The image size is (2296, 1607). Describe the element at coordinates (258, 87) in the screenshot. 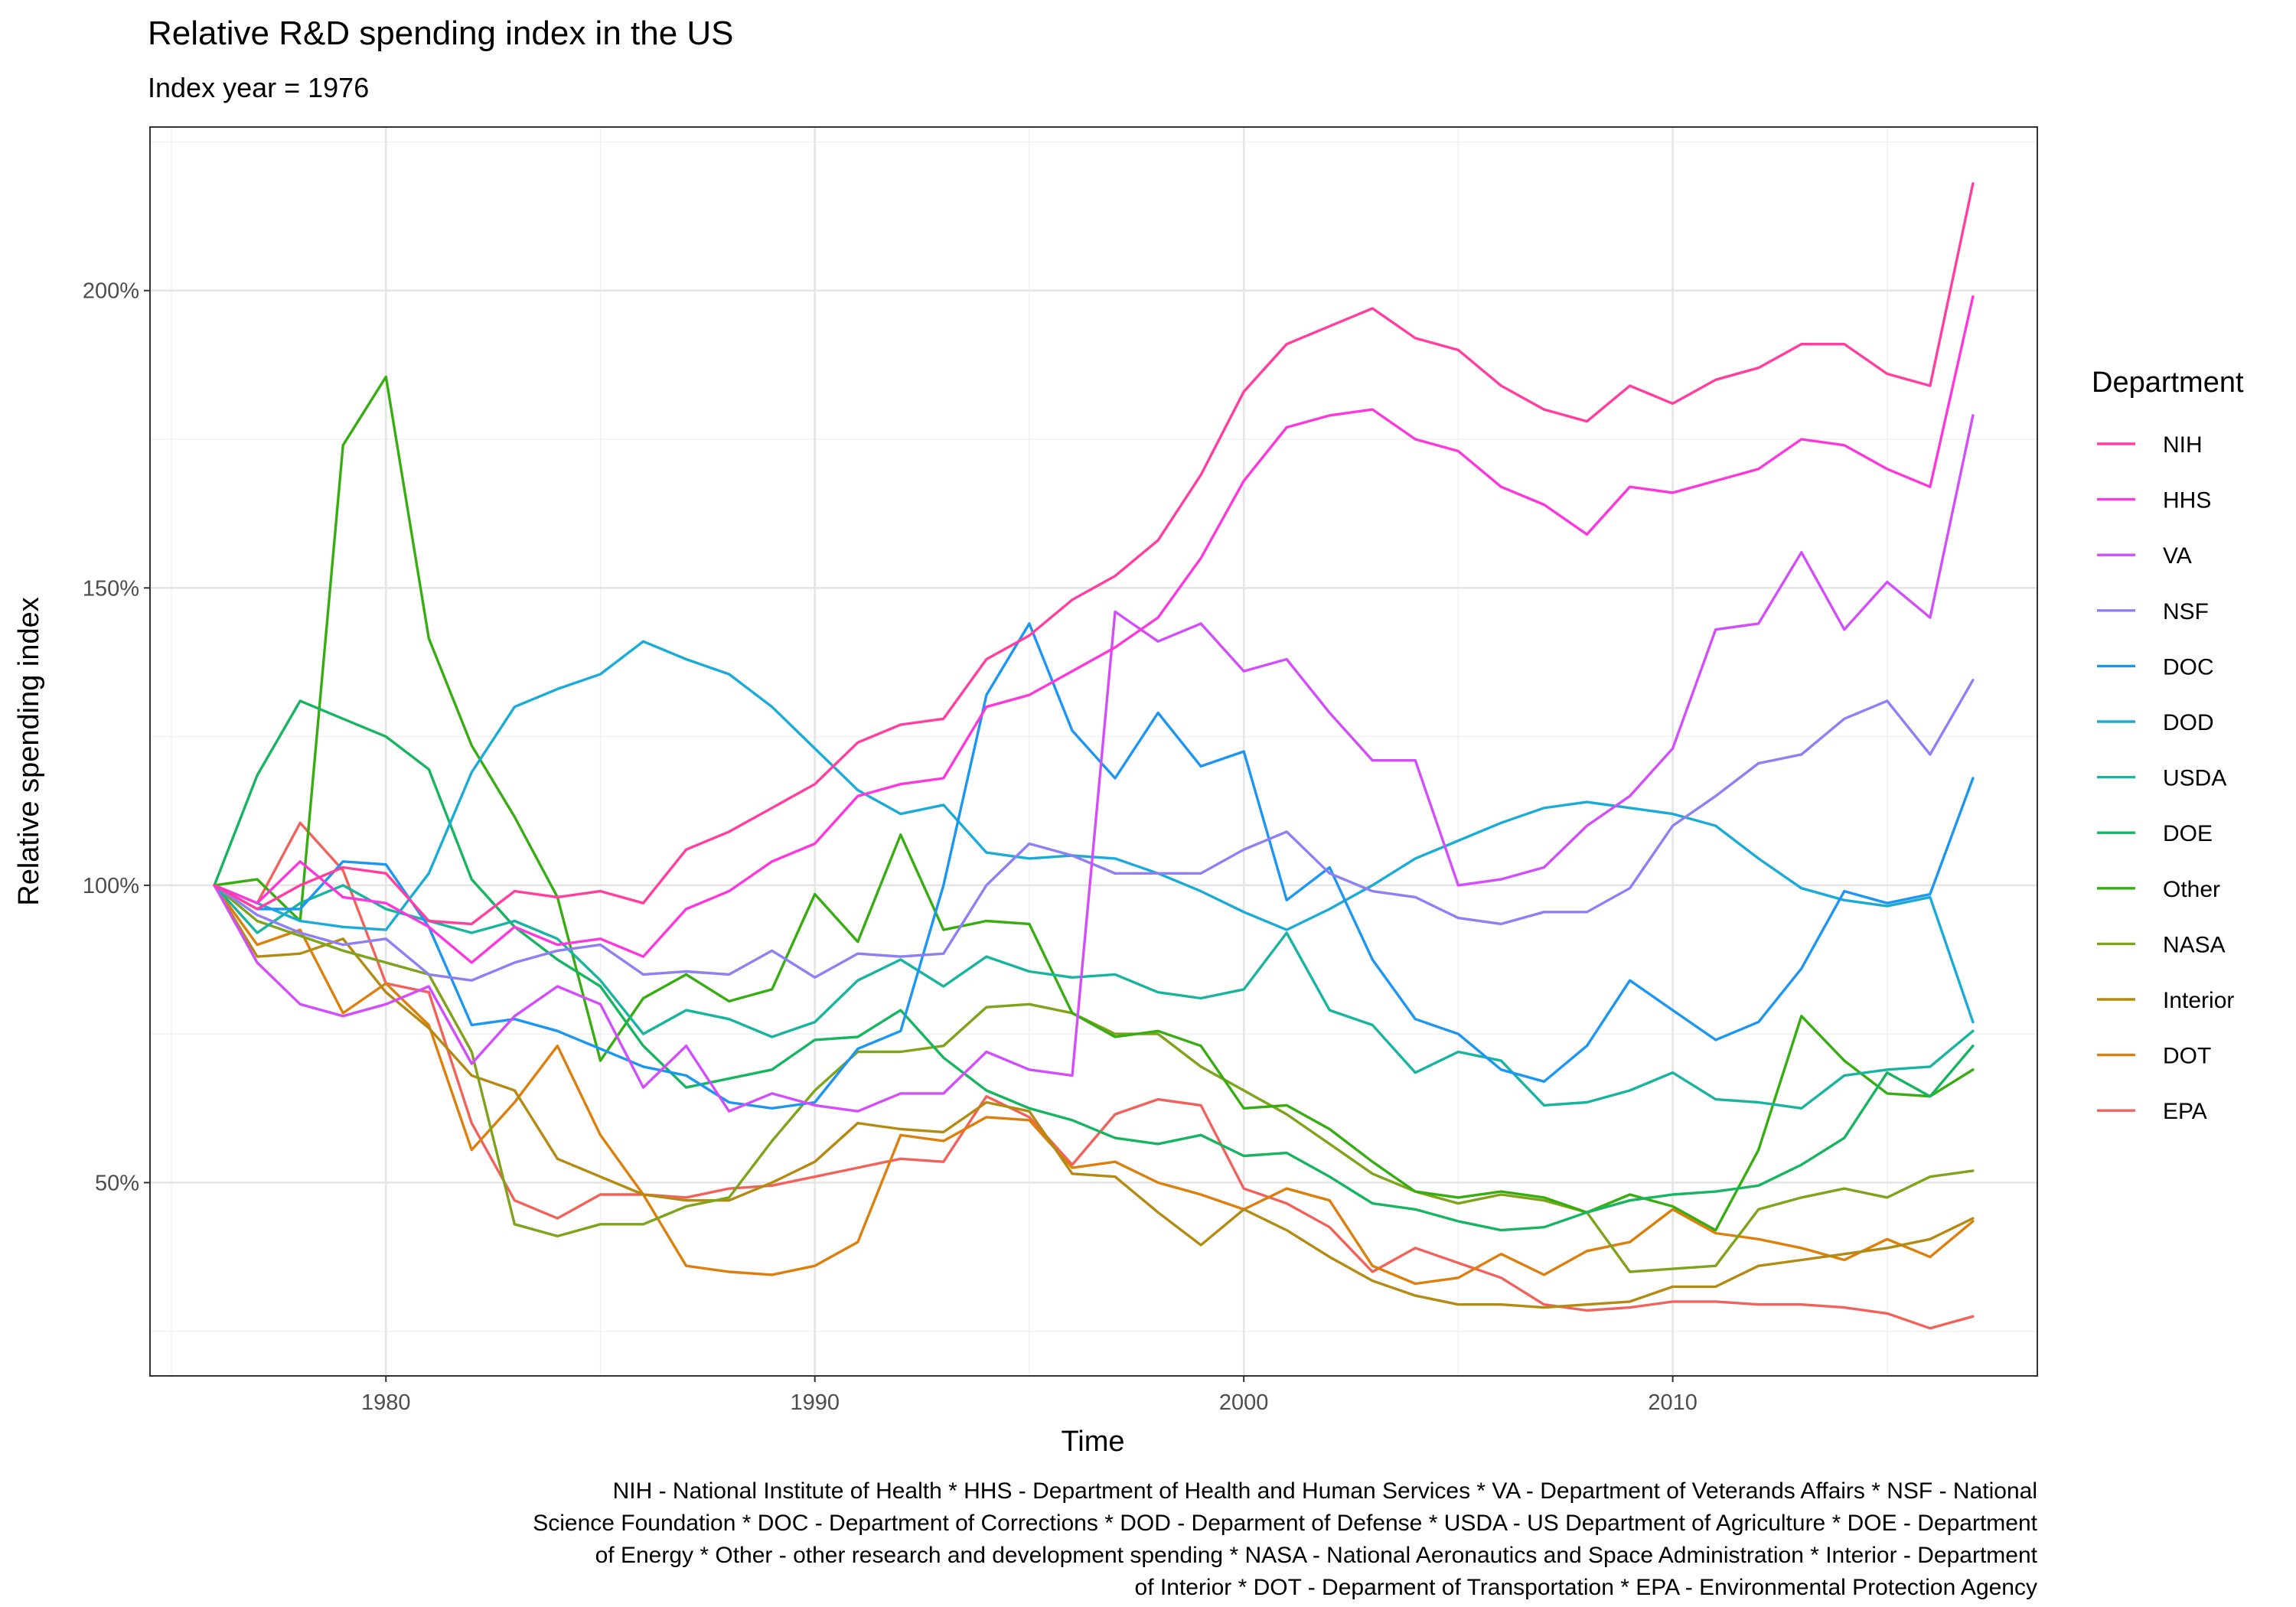

I see `chart-subtitle: Index year = 1976` at that location.